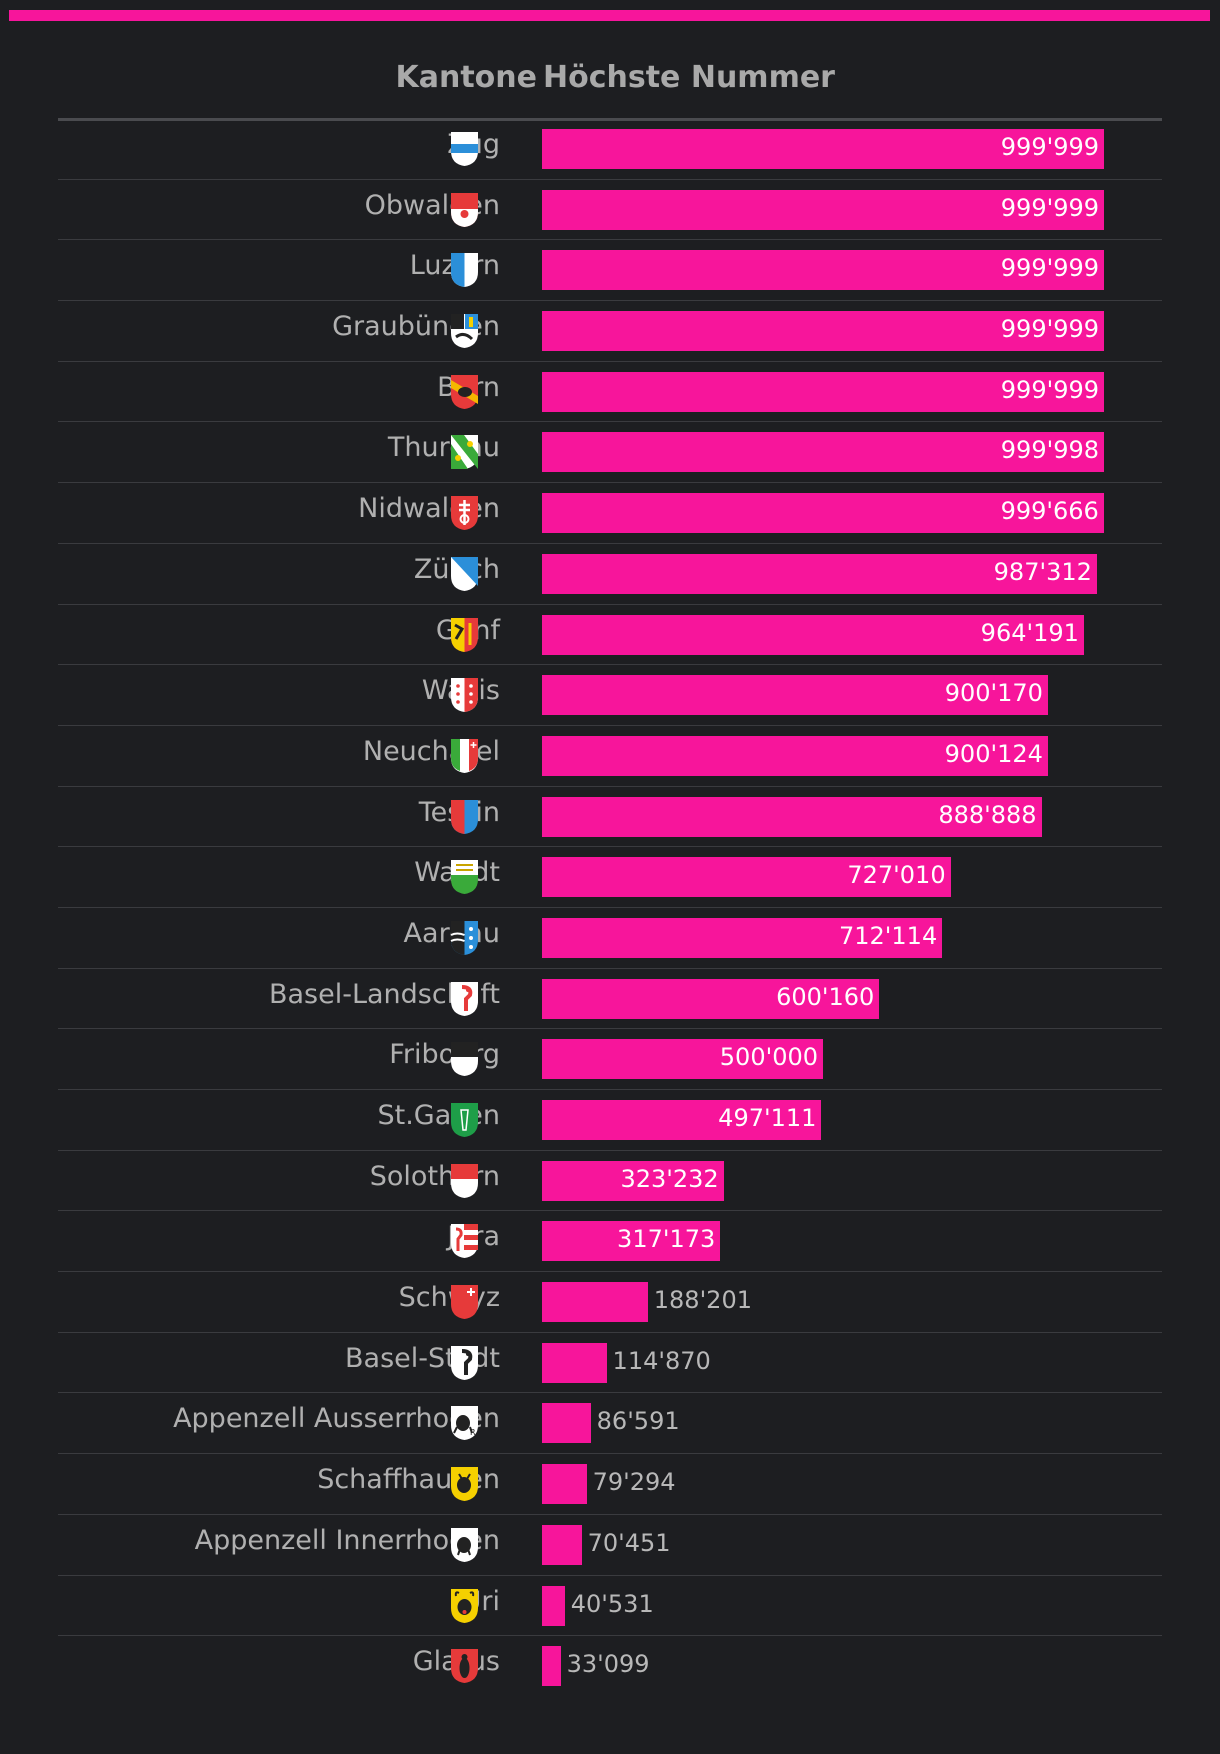  Describe the element at coordinates (610, 1120) in the screenshot. I see `table-row: St.Gallen 497'111` at that location.